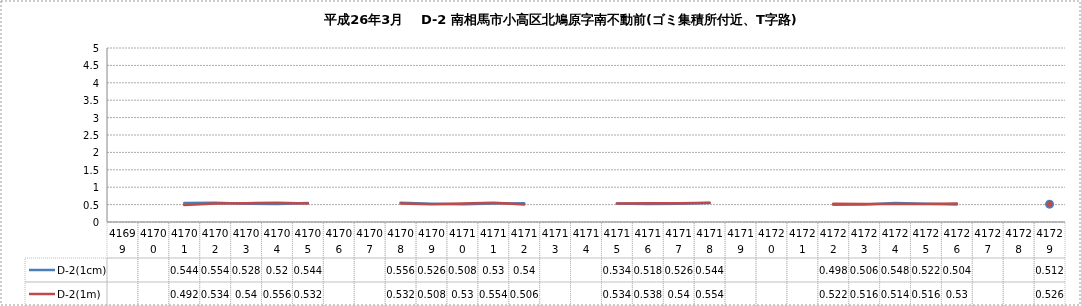  Describe the element at coordinates (246, 241) in the screenshot. I see `x-tick-label: 41703` at that location.